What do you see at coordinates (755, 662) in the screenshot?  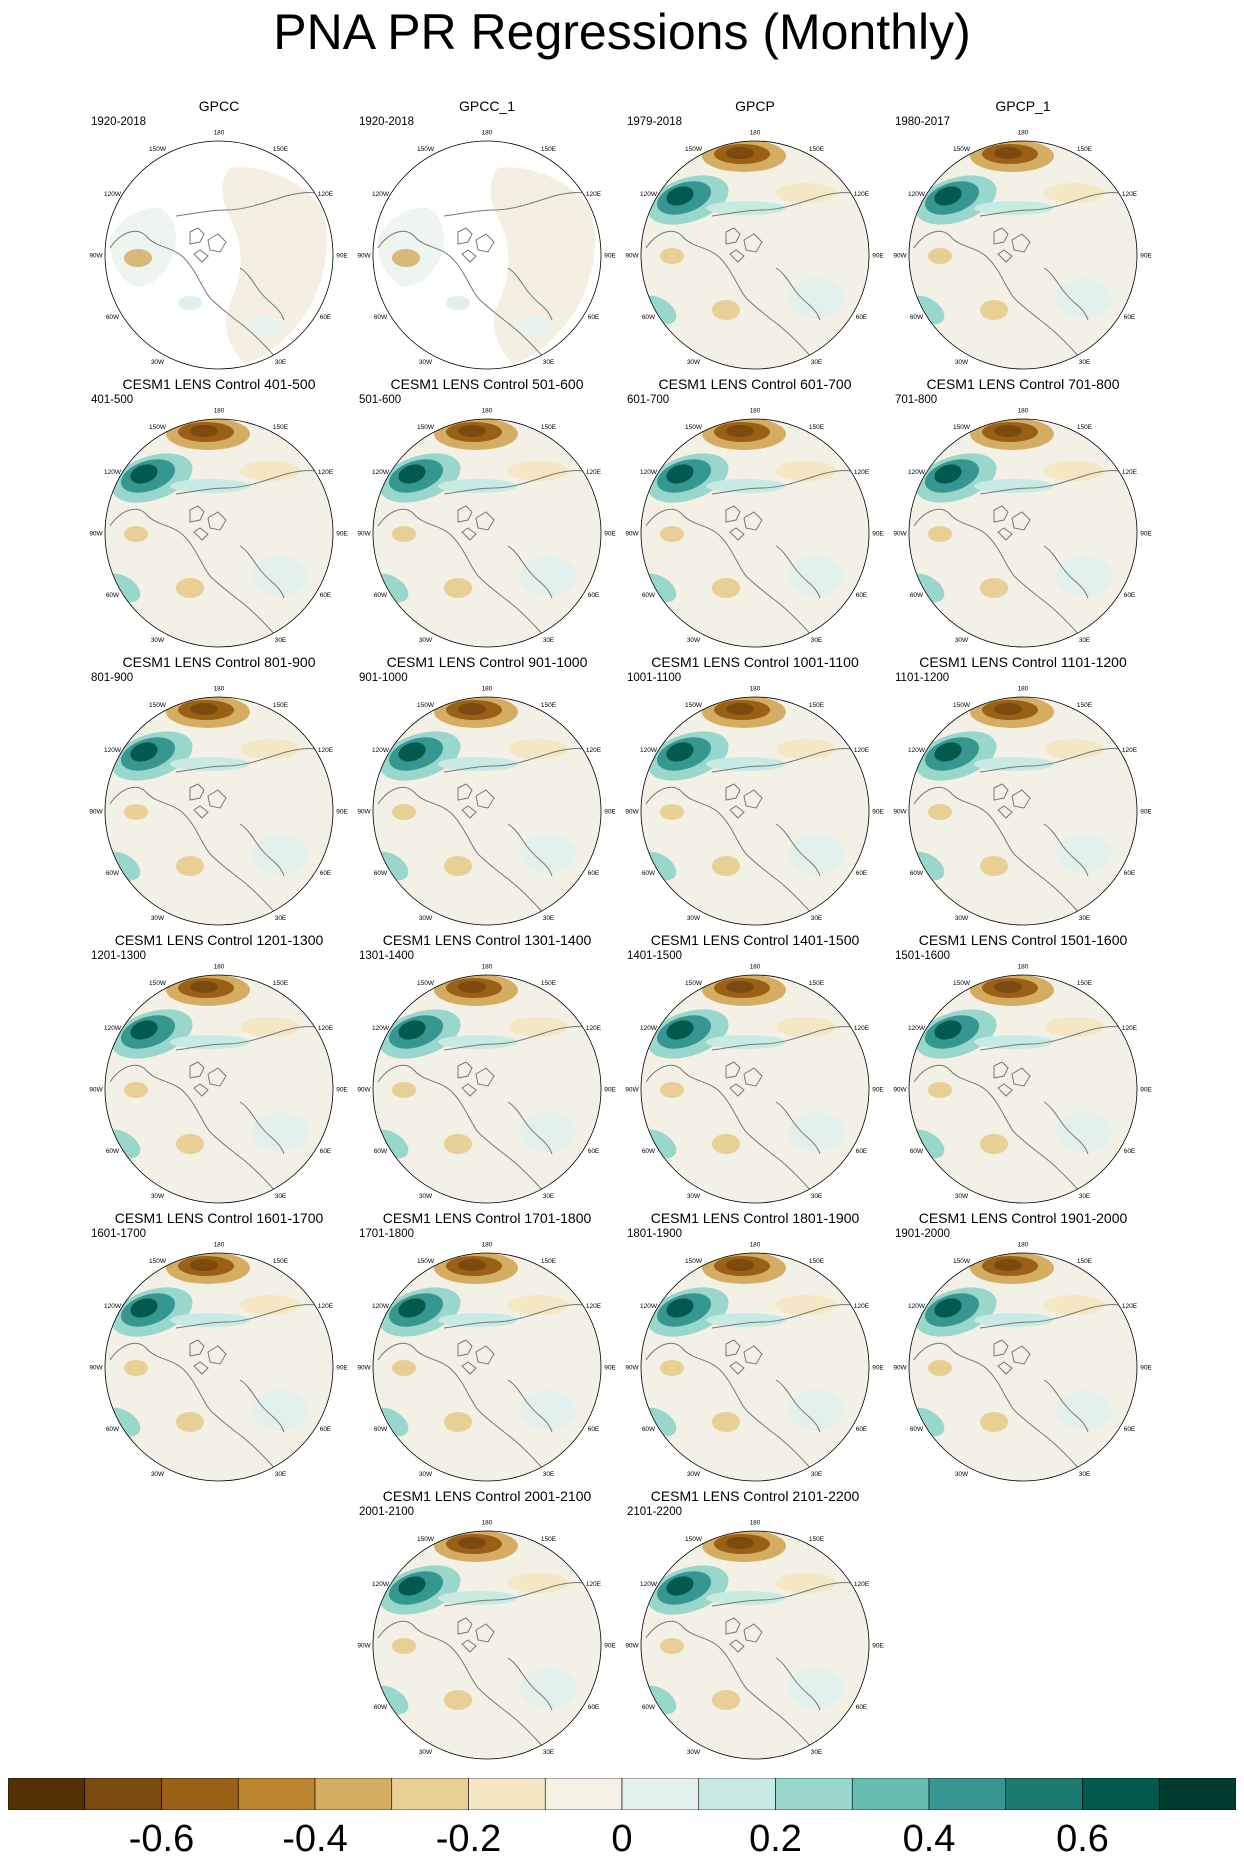 I see `panel-title: CESM1 LENS Control 1001-1100` at bounding box center [755, 662].